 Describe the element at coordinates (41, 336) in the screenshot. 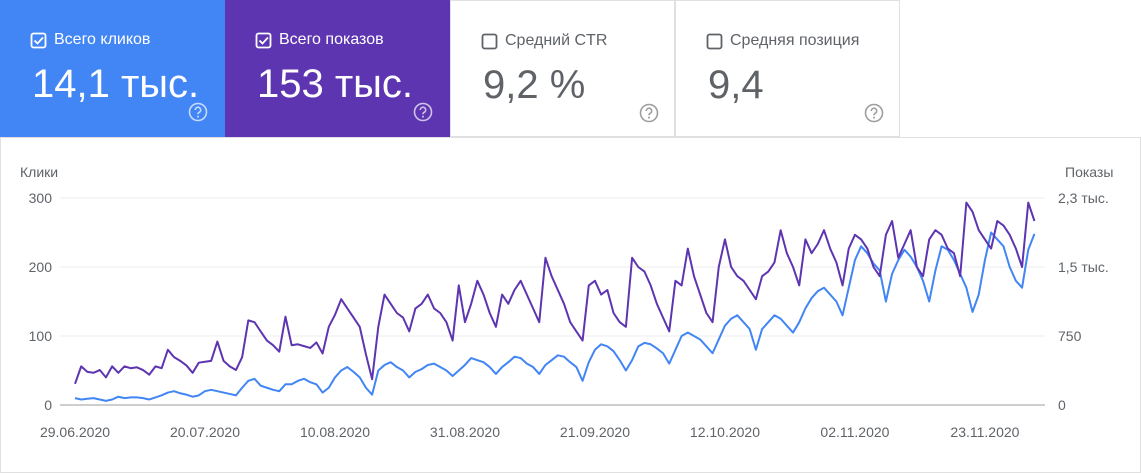

I see `y-tick-label: 100` at that location.